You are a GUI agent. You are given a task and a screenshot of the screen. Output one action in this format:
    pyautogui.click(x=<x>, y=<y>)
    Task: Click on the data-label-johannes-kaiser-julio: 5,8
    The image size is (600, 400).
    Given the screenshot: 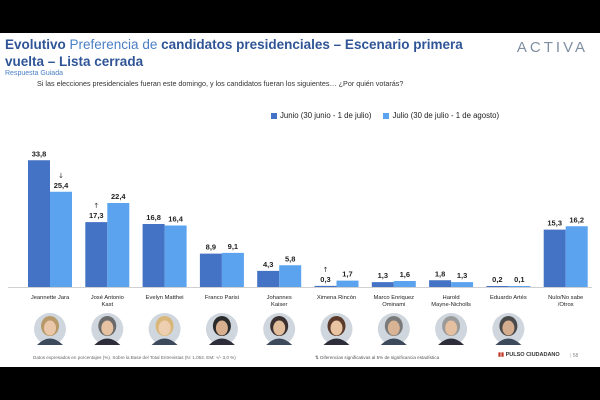 What is the action you would take?
    pyautogui.click(x=290, y=258)
    